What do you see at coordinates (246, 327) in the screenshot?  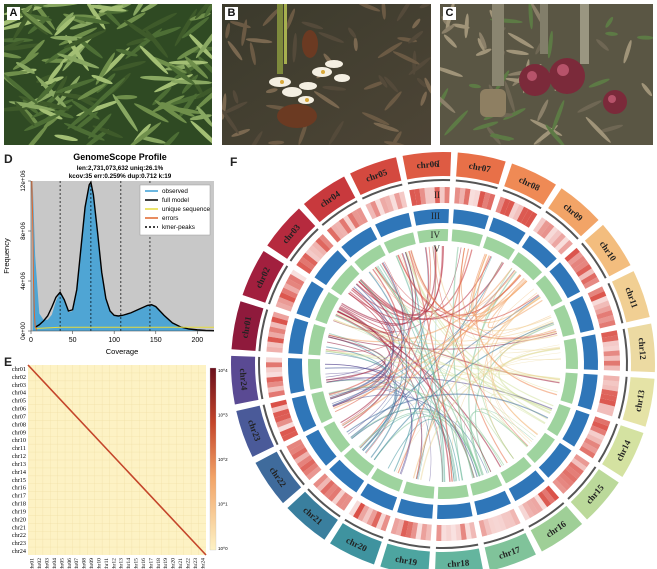 I see `chromosome-label: chr01` at bounding box center [246, 327].